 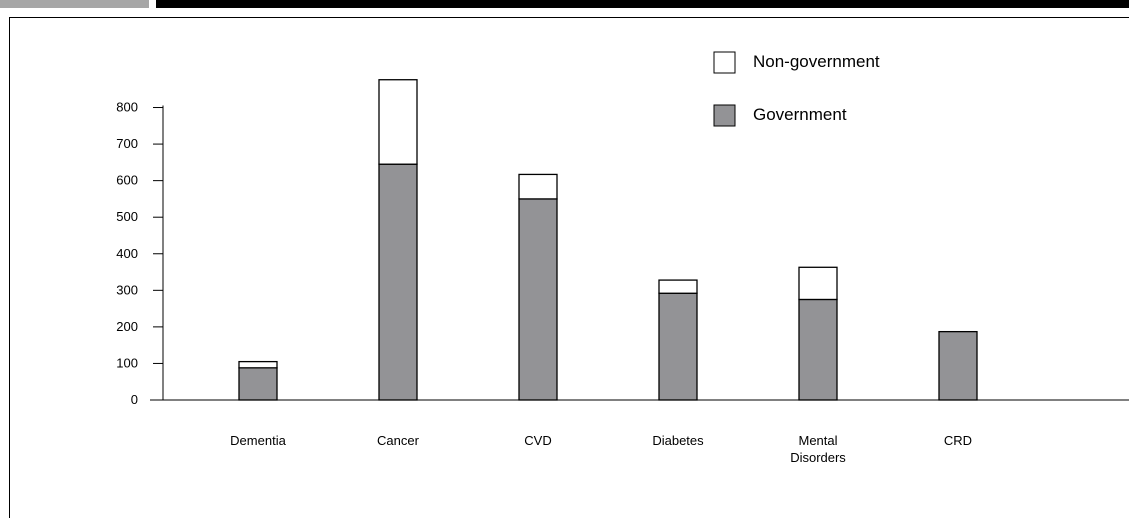 I want to click on x-category-label: Mental, so click(x=817, y=440).